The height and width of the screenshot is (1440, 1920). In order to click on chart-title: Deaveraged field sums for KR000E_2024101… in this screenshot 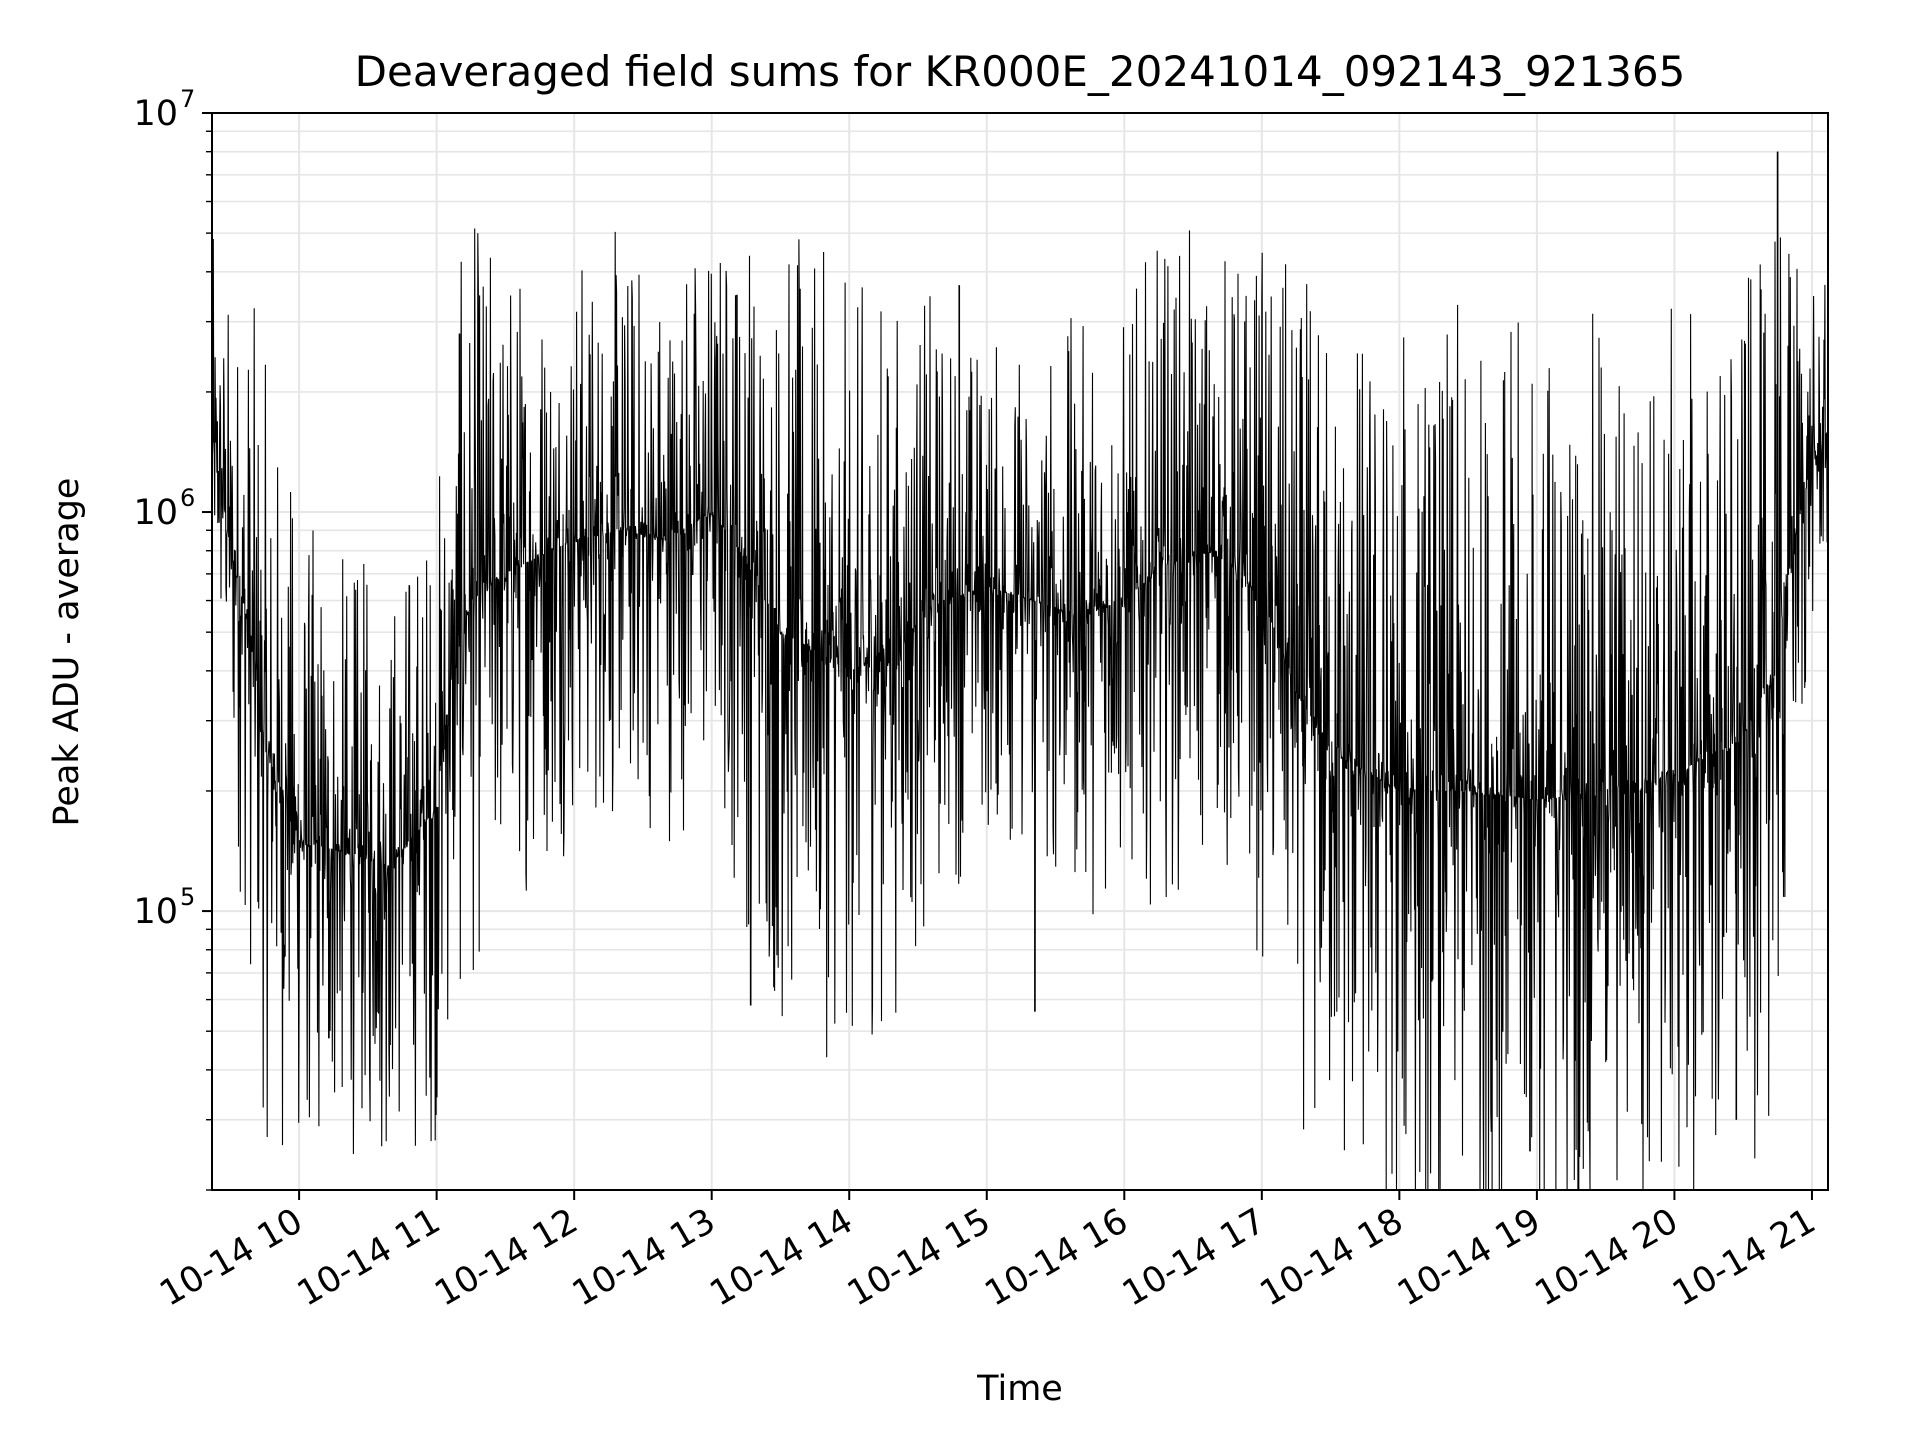, I will do `click(1020, 71)`.